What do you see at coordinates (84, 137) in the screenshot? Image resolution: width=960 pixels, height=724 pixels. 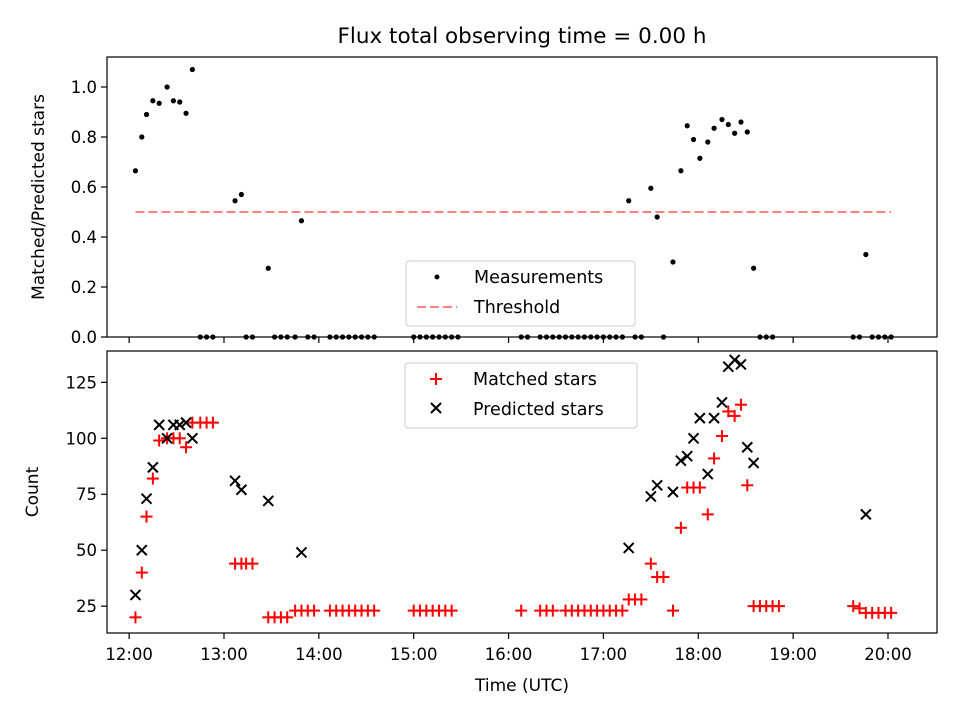 I see `top-y-tick-label: 0.8` at bounding box center [84, 137].